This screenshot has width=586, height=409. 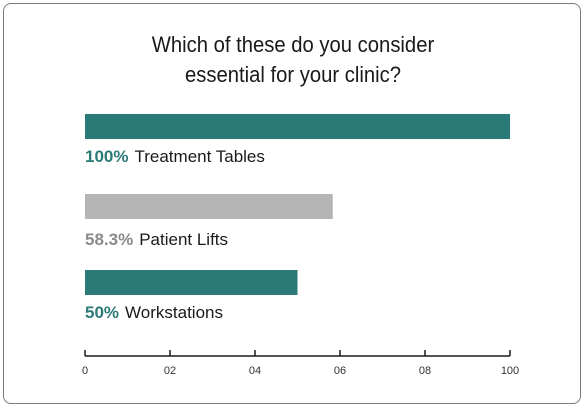 What do you see at coordinates (174, 312) in the screenshot?
I see `bar-category-label: Workstations` at bounding box center [174, 312].